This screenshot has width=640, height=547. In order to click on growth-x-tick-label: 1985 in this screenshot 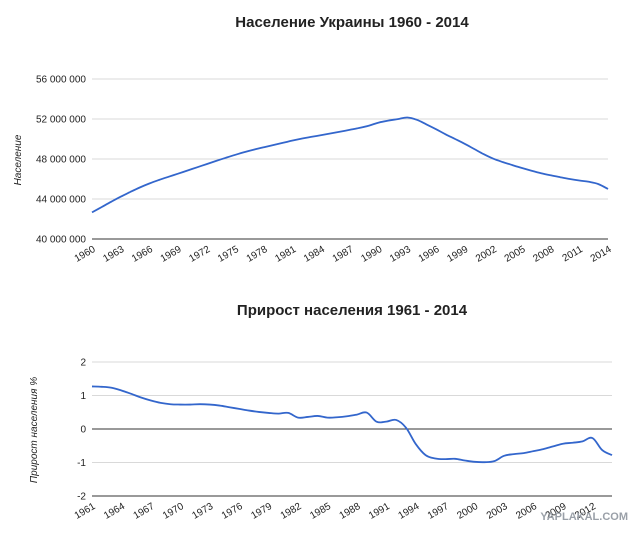, I will do `click(320, 511)`.